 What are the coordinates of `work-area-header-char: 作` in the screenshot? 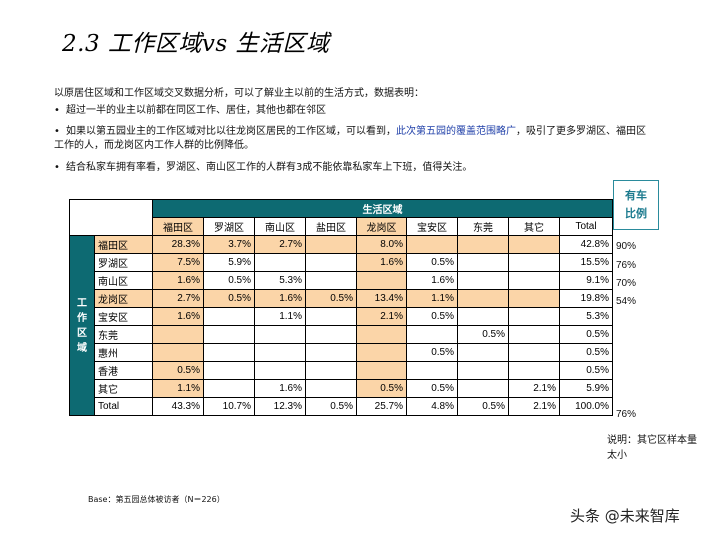 It's located at (82, 318).